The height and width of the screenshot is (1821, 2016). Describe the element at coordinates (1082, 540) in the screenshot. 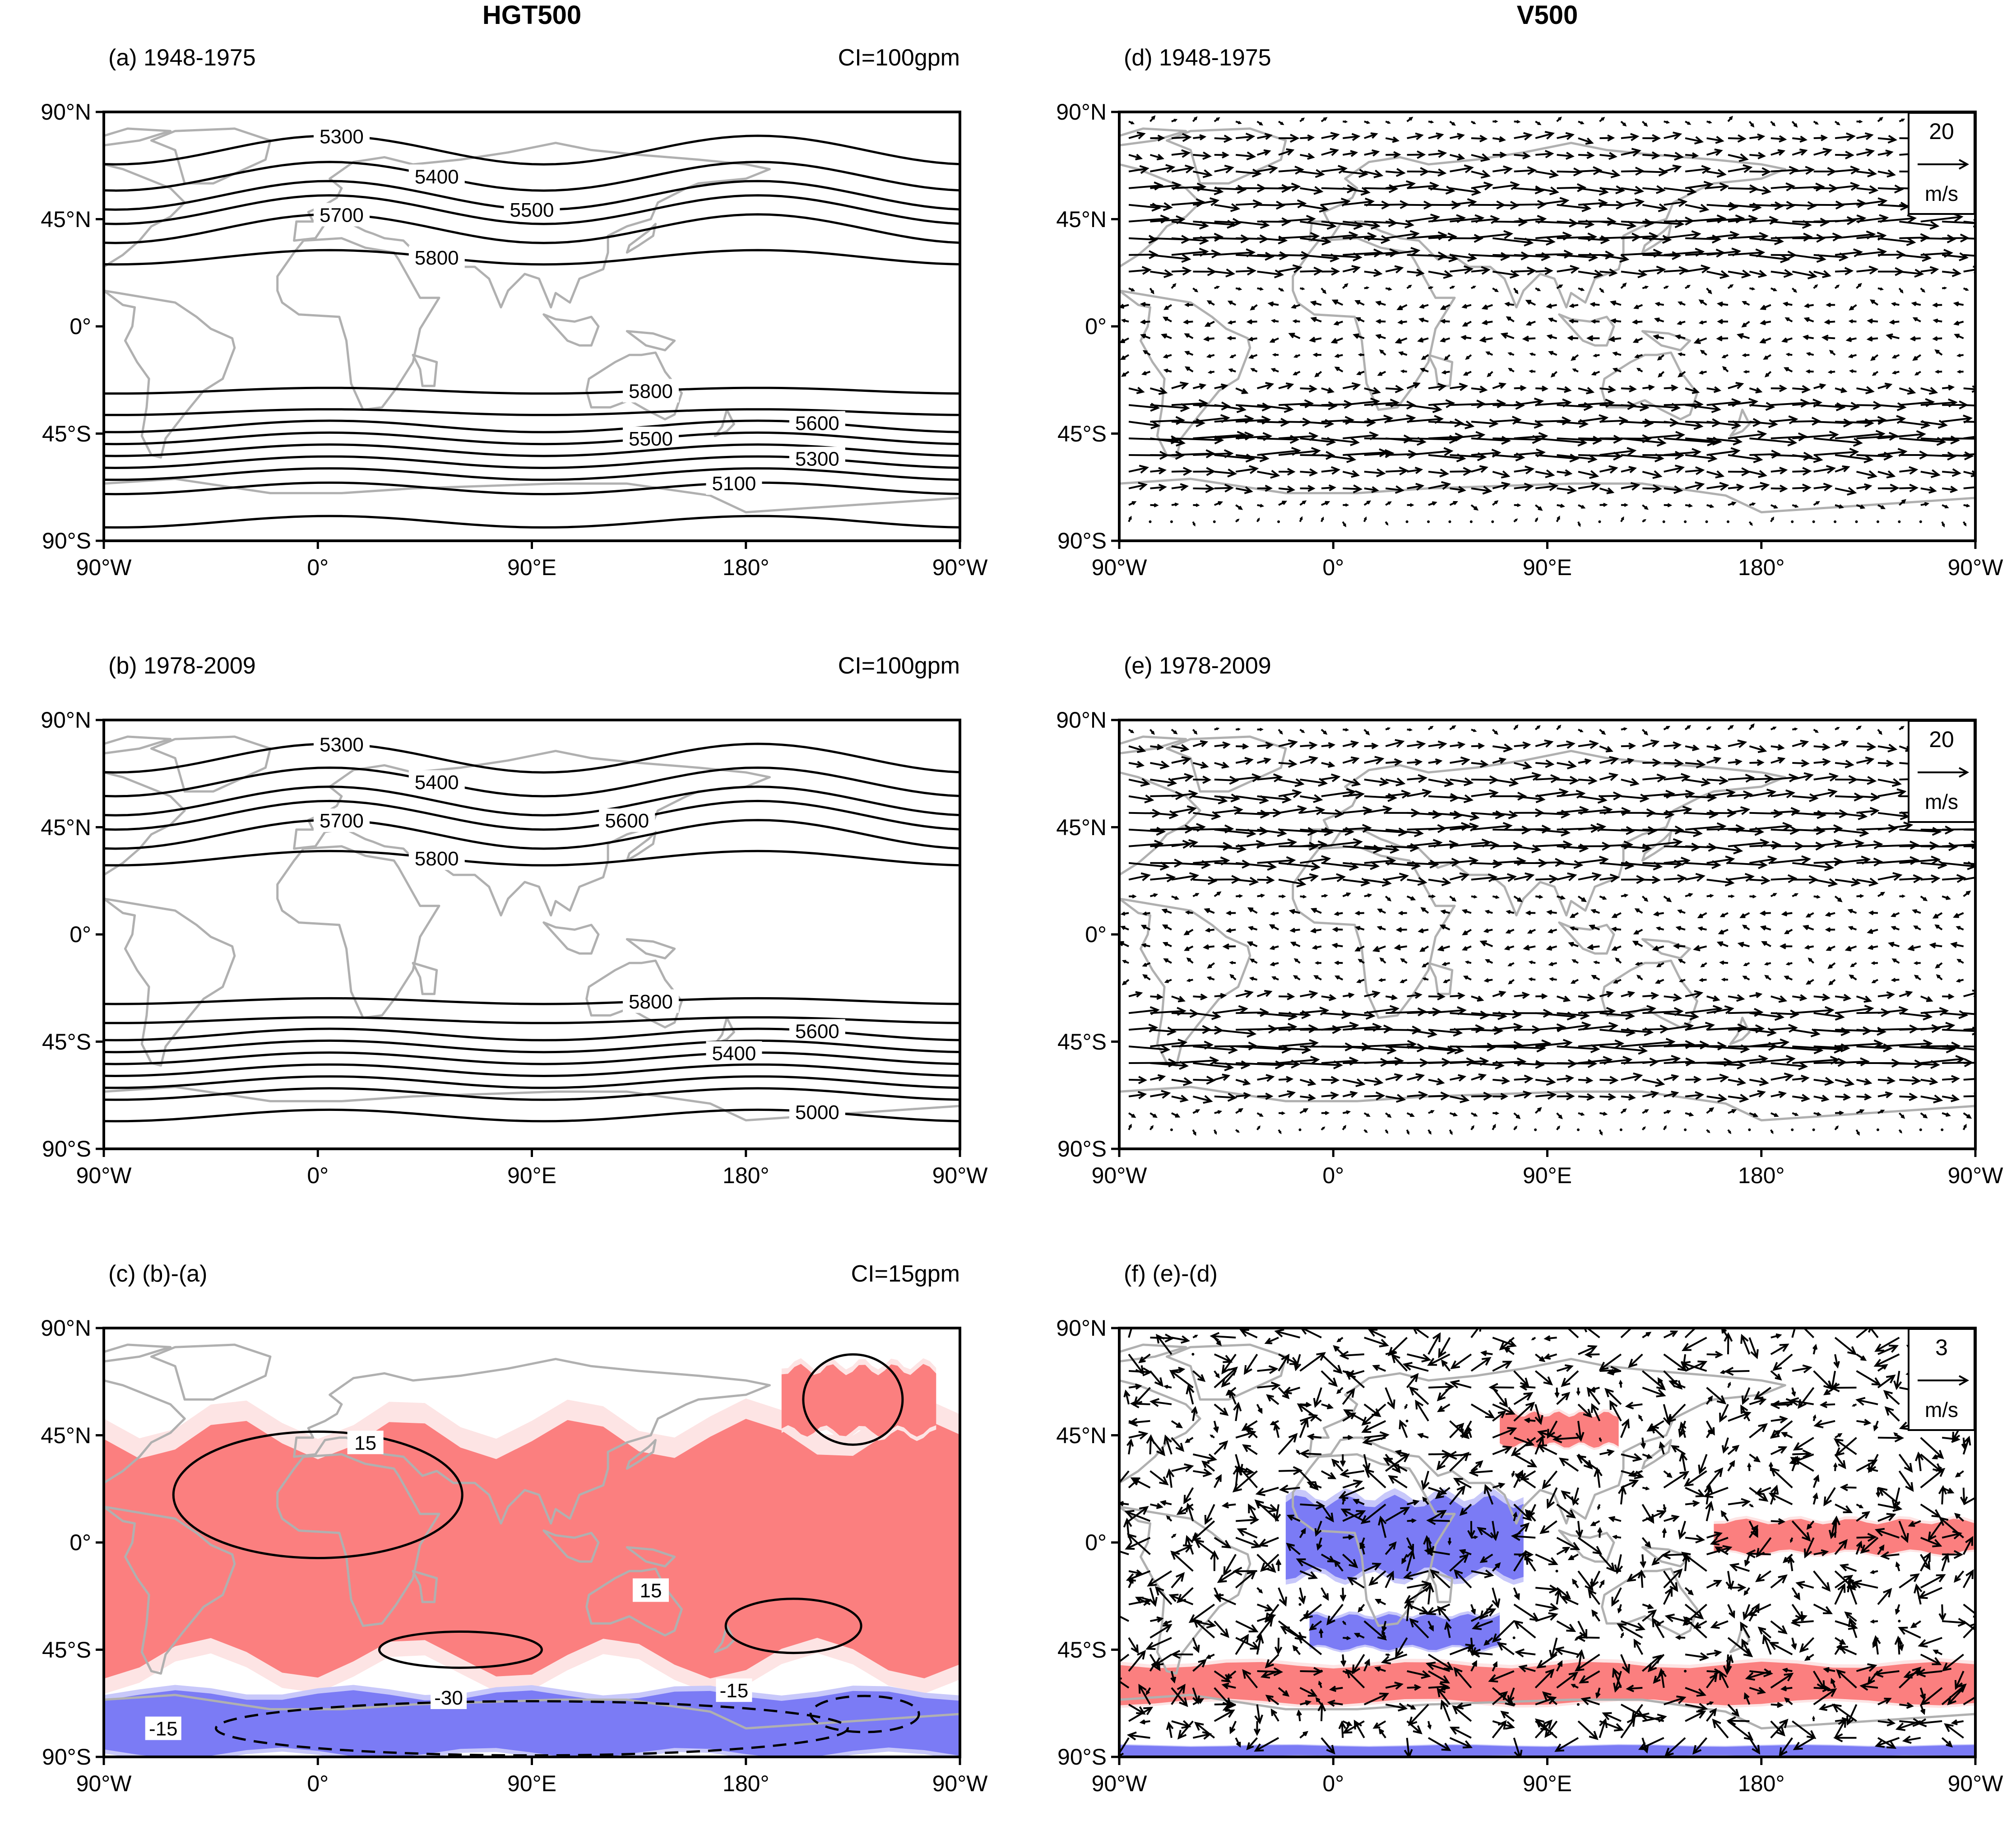

I see `y-tick-label: 90°S` at that location.